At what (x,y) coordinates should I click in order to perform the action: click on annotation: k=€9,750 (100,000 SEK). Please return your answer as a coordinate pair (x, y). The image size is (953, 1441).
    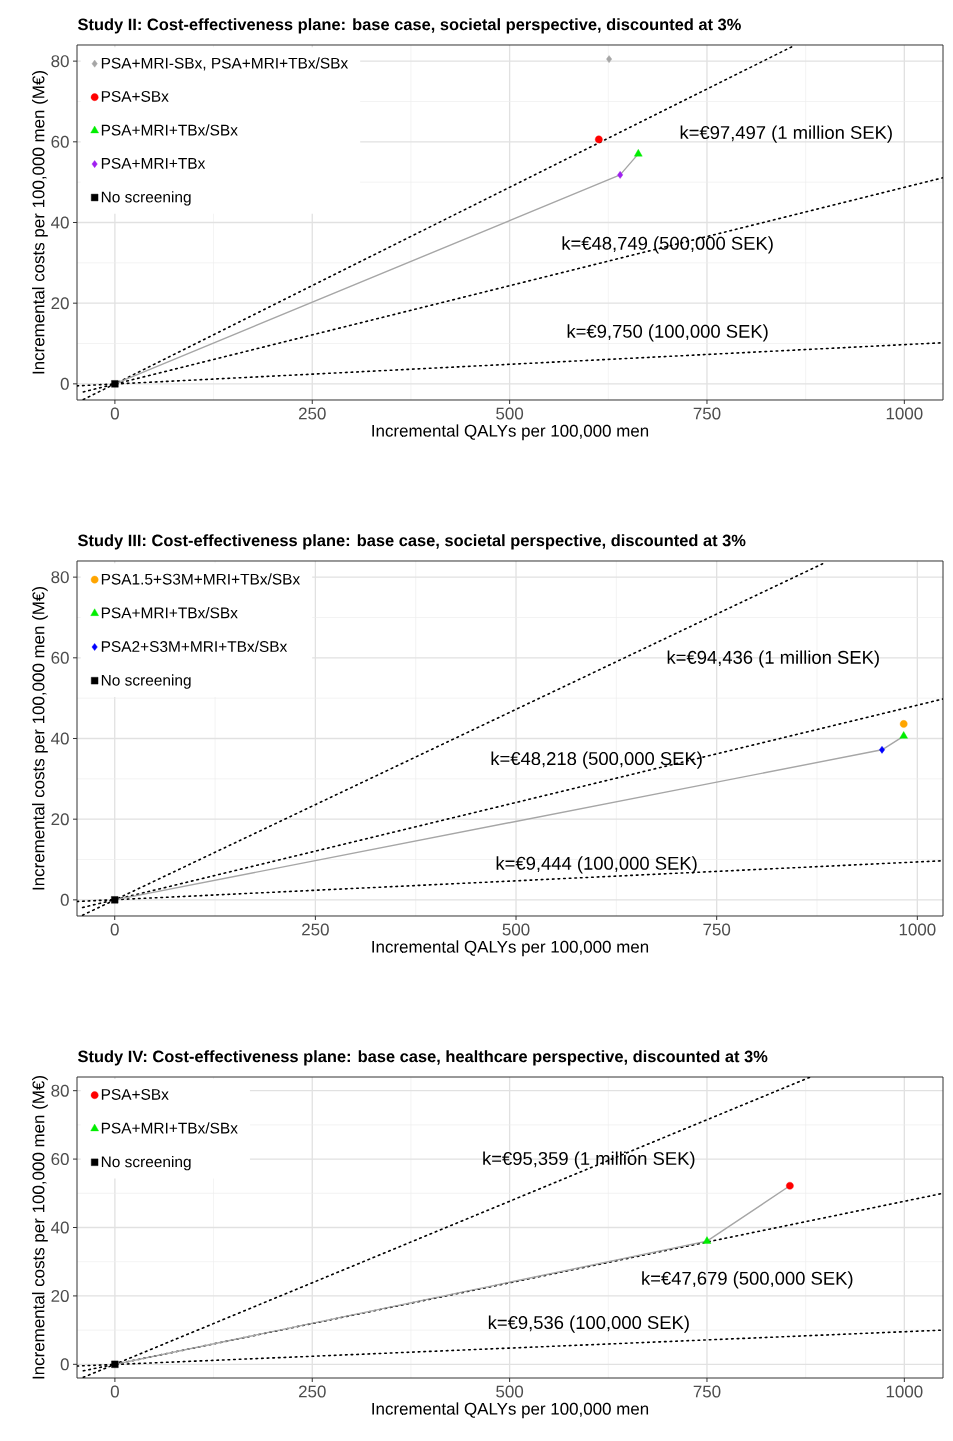
    Looking at the image, I should click on (667, 333).